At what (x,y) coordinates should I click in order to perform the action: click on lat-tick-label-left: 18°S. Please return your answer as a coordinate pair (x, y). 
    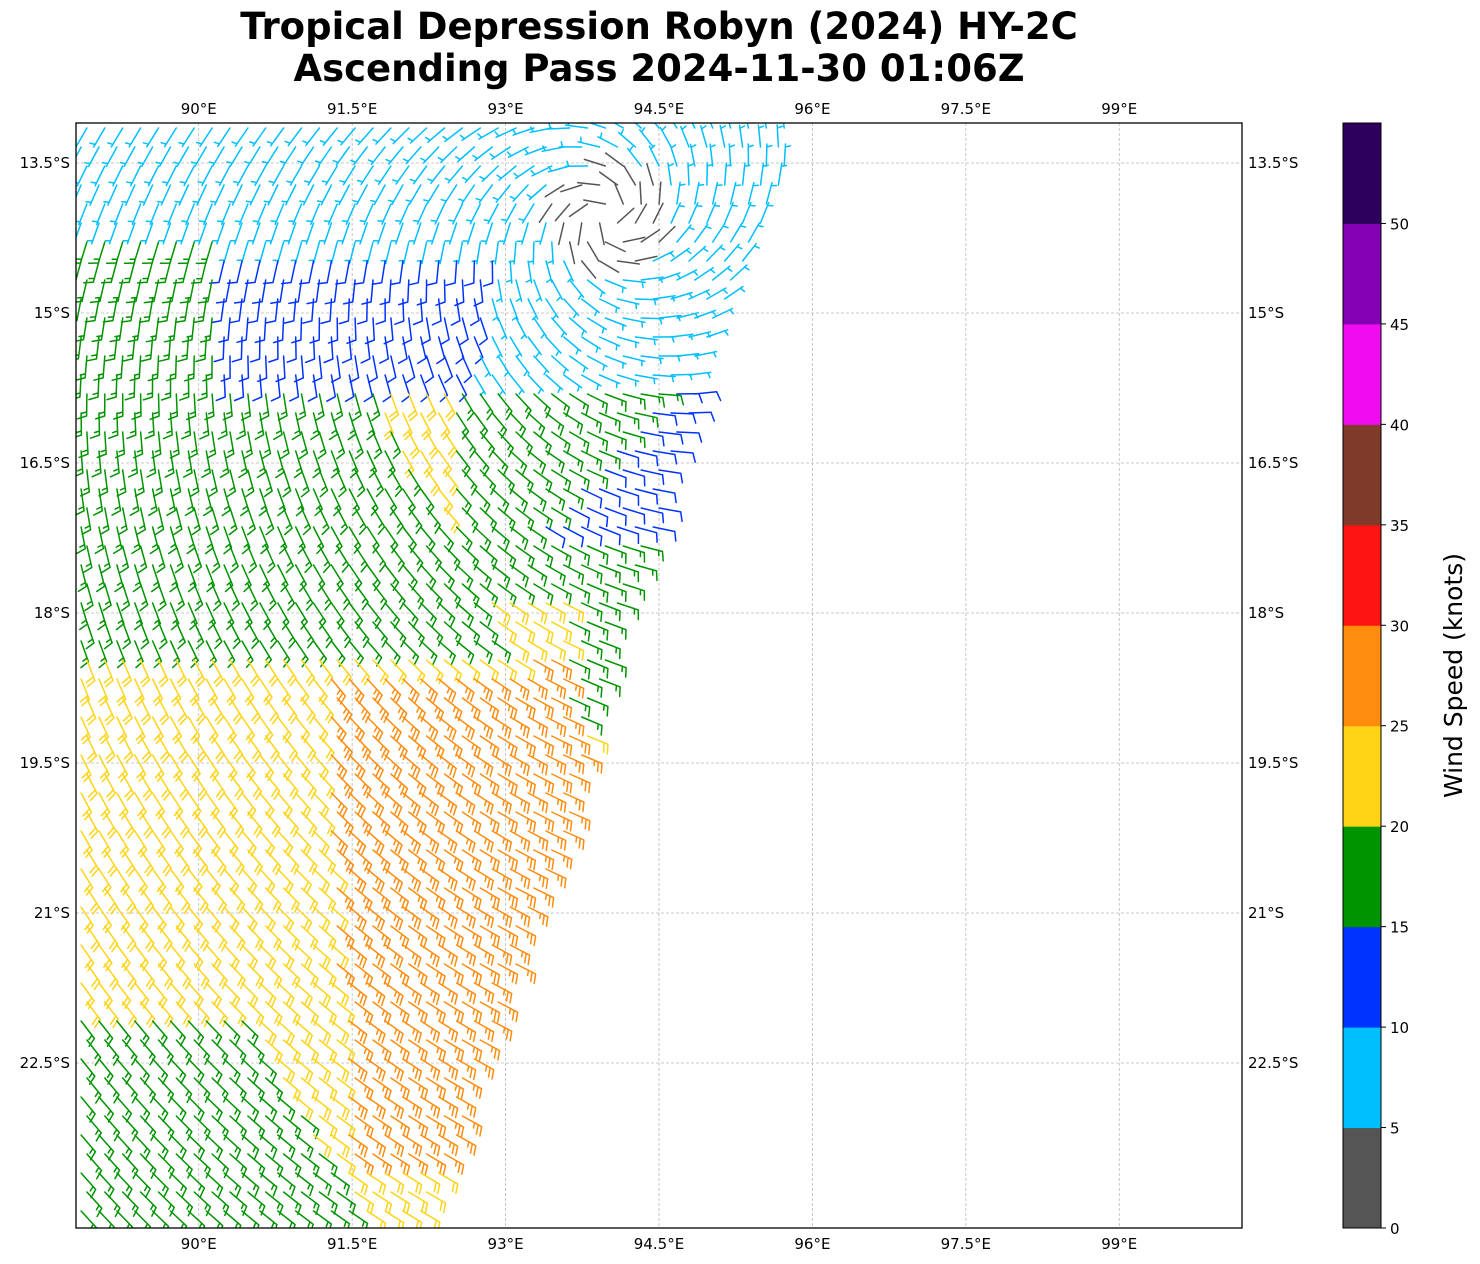
    Looking at the image, I should click on (52, 613).